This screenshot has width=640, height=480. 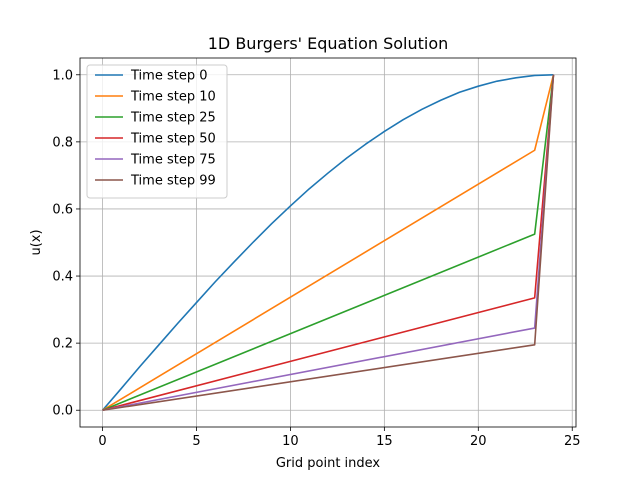 I want to click on x-axis-label: Grid point index, so click(x=328, y=463).